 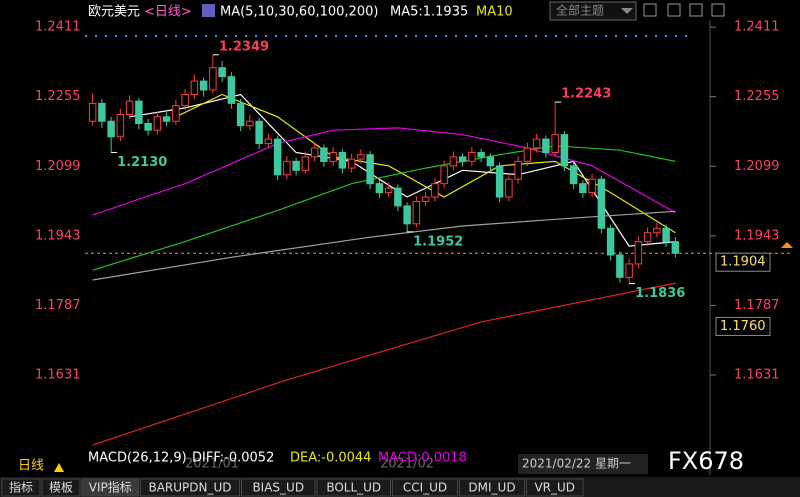 I want to click on y-tick-label: 1.1787, so click(x=757, y=305).